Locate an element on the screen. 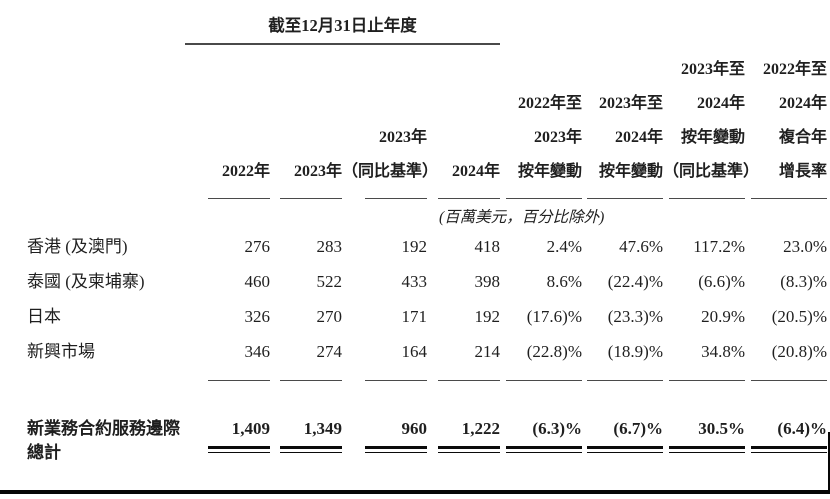 The width and height of the screenshot is (830, 499). cell-value: 23.0% is located at coordinates (805, 246).